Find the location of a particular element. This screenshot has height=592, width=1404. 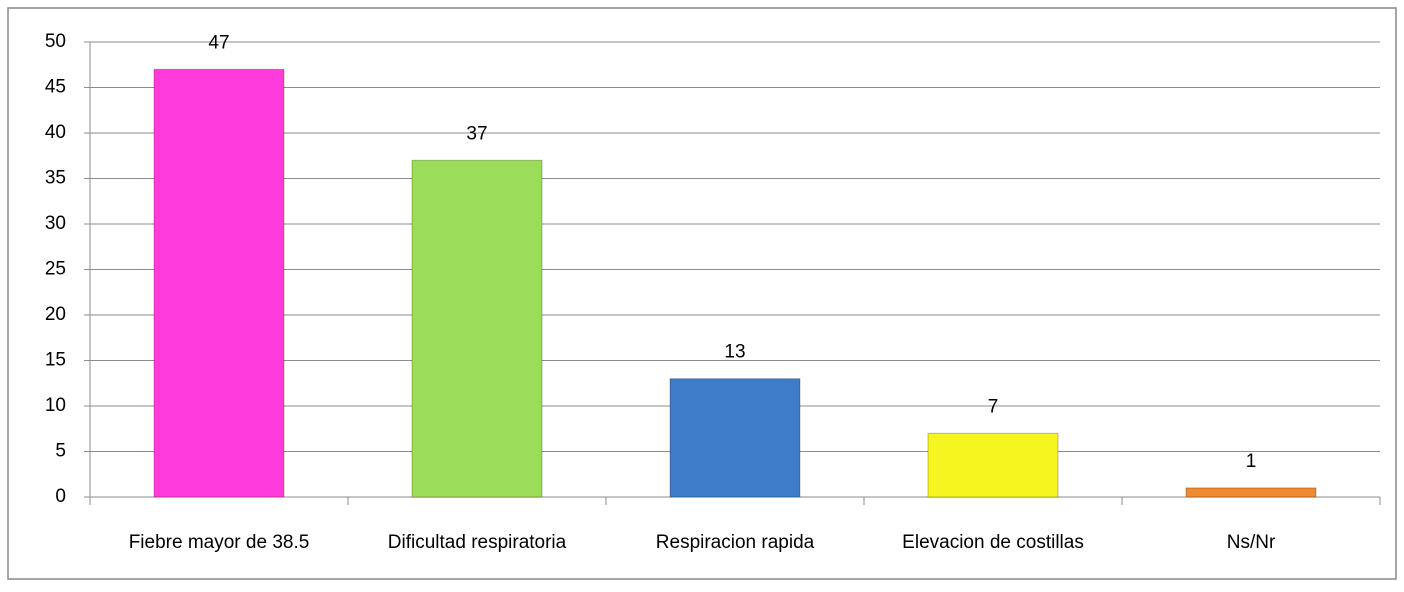

data-label: 1 is located at coordinates (1251, 461).